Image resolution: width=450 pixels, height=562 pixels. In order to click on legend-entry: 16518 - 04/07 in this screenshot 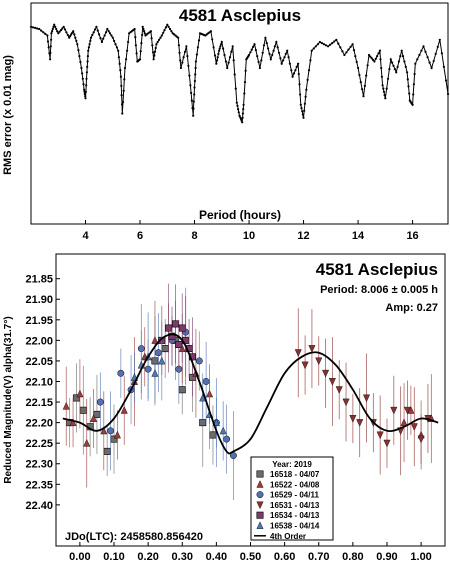, I will do `click(295, 474)`.